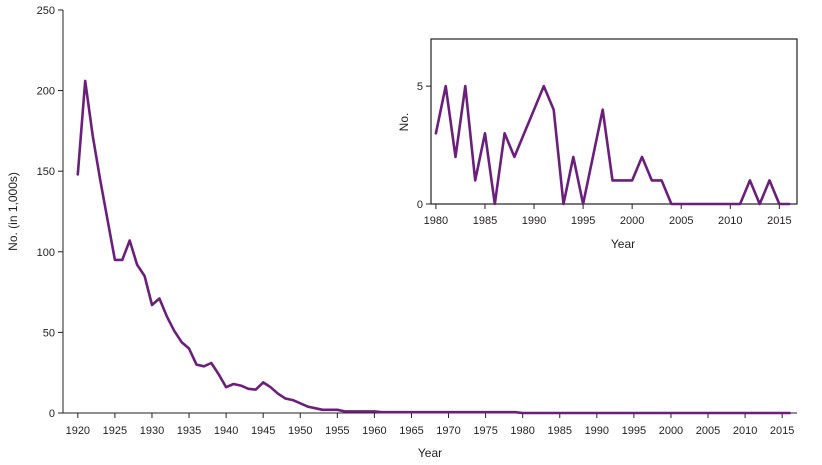 This screenshot has height=465, width=822. Describe the element at coordinates (337, 431) in the screenshot. I see `x-tick-label: 1955` at that location.